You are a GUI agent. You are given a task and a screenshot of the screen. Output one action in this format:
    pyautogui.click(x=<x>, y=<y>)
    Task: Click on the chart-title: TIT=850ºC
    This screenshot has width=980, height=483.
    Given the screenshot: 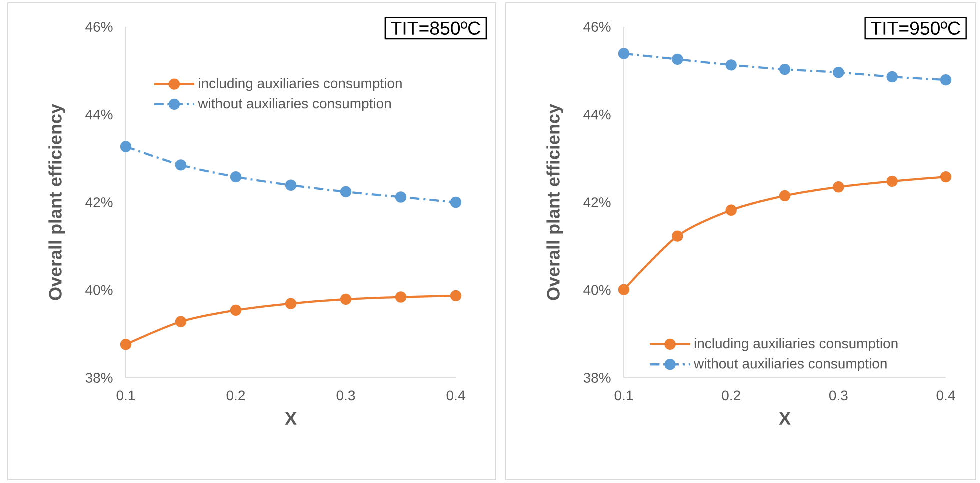 What is the action you would take?
    pyautogui.click(x=435, y=29)
    